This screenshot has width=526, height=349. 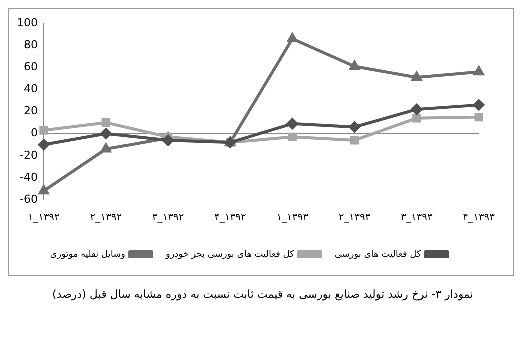 What do you see at coordinates (27, 23) in the screenshot?
I see `y-tick-label: 100` at bounding box center [27, 23].